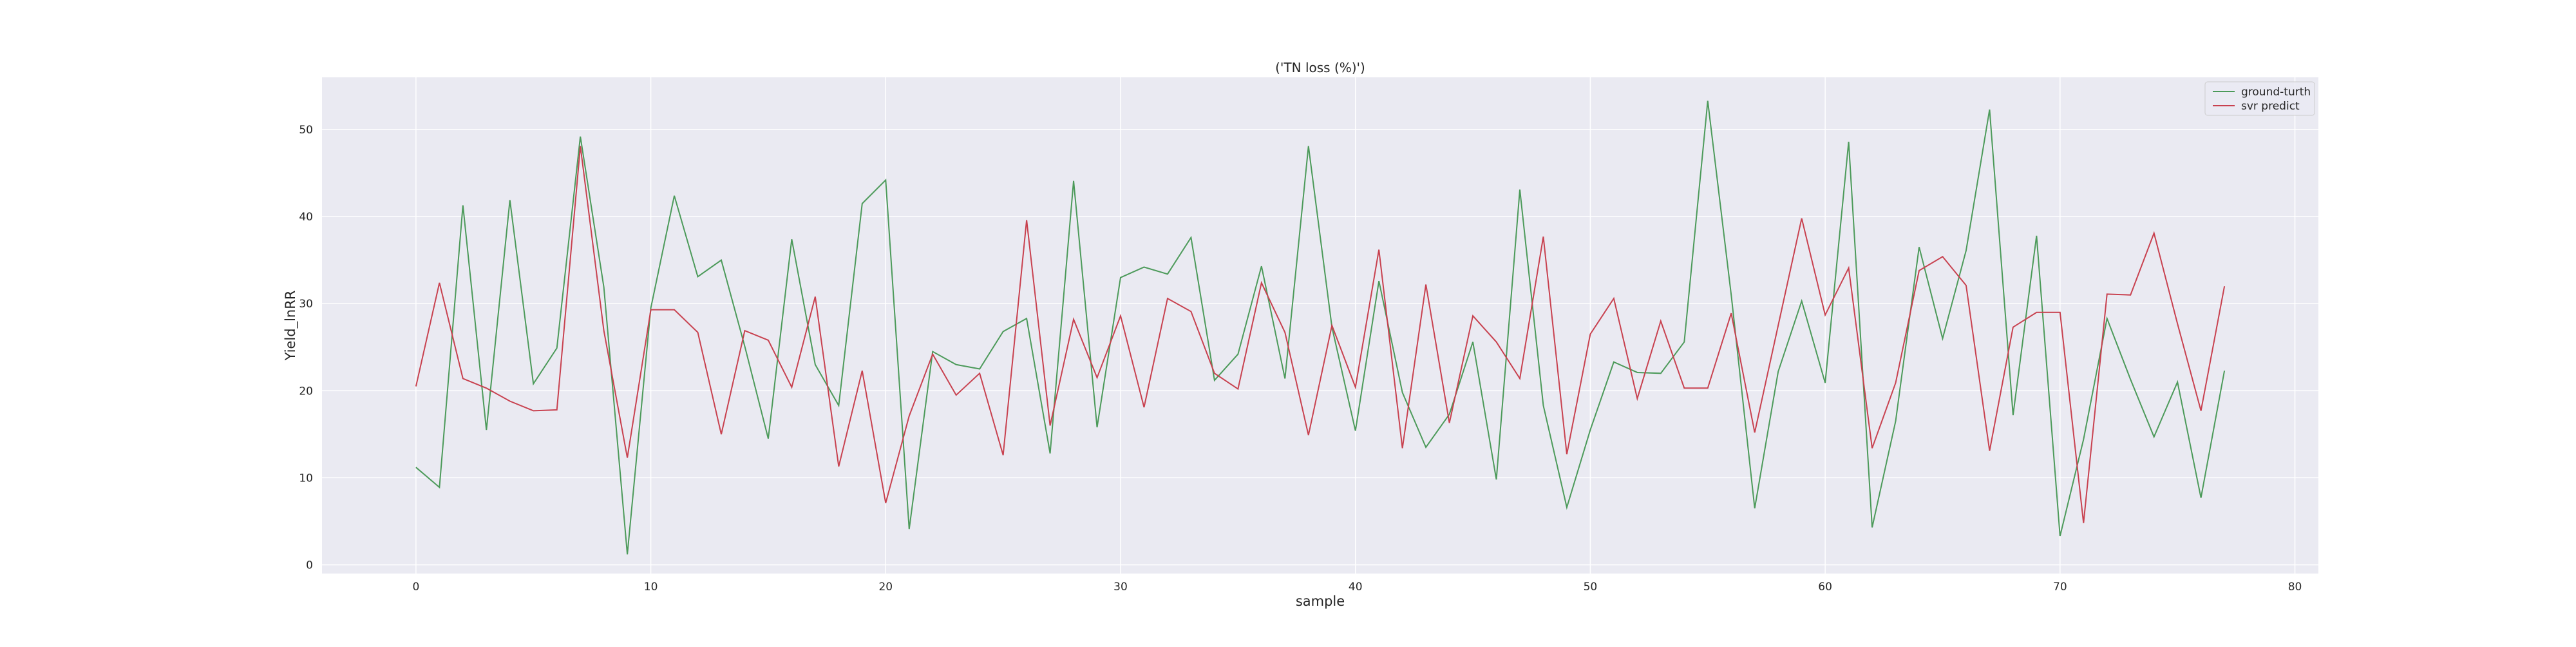 The height and width of the screenshot is (647, 2576). What do you see at coordinates (651, 587) in the screenshot?
I see `x-tick-label: 10` at bounding box center [651, 587].